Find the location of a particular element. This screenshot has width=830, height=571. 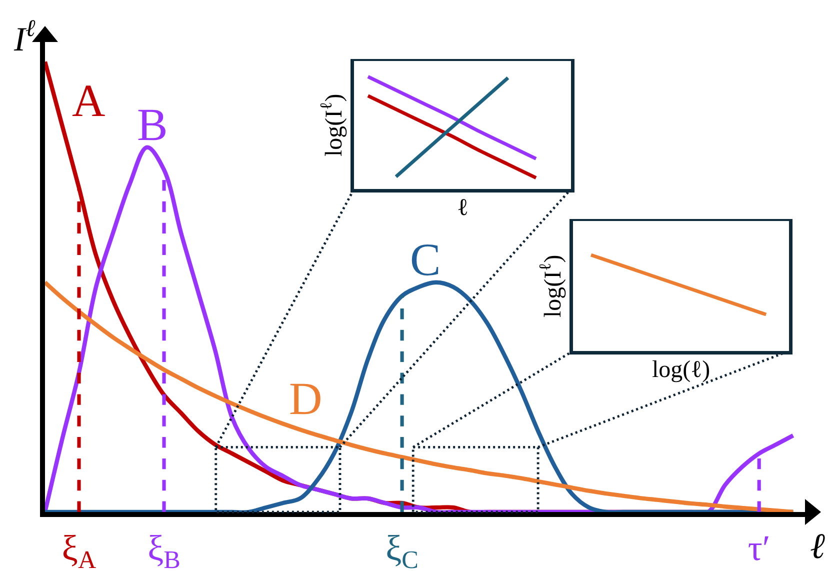

series-label: C is located at coordinates (425, 259).